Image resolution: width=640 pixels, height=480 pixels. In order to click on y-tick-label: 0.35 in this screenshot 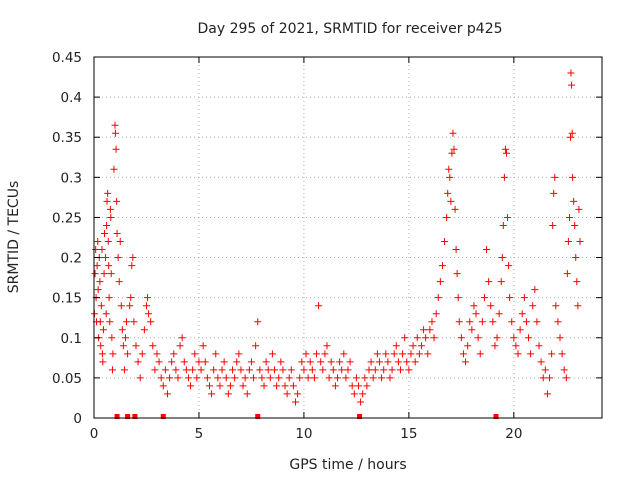, I will do `click(67, 138)`.